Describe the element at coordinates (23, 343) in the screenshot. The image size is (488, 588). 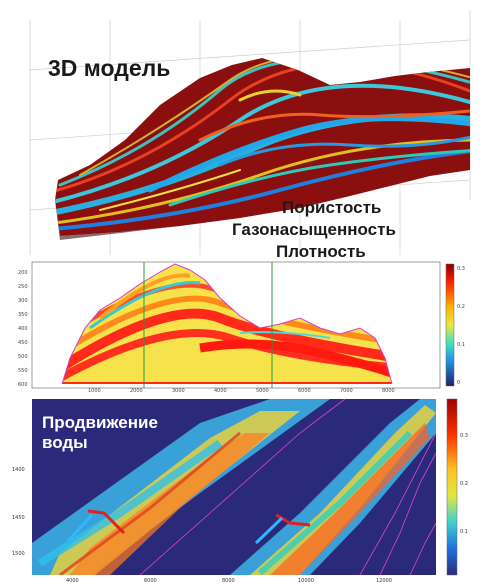
I see `y-tick: 450` at that location.